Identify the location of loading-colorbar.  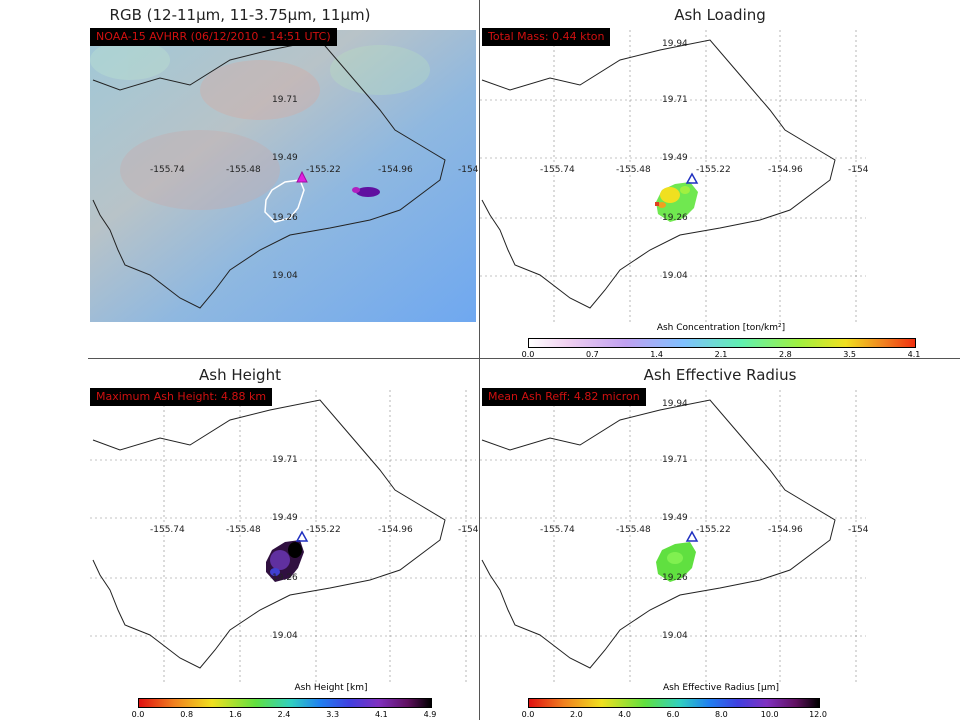
(722, 343).